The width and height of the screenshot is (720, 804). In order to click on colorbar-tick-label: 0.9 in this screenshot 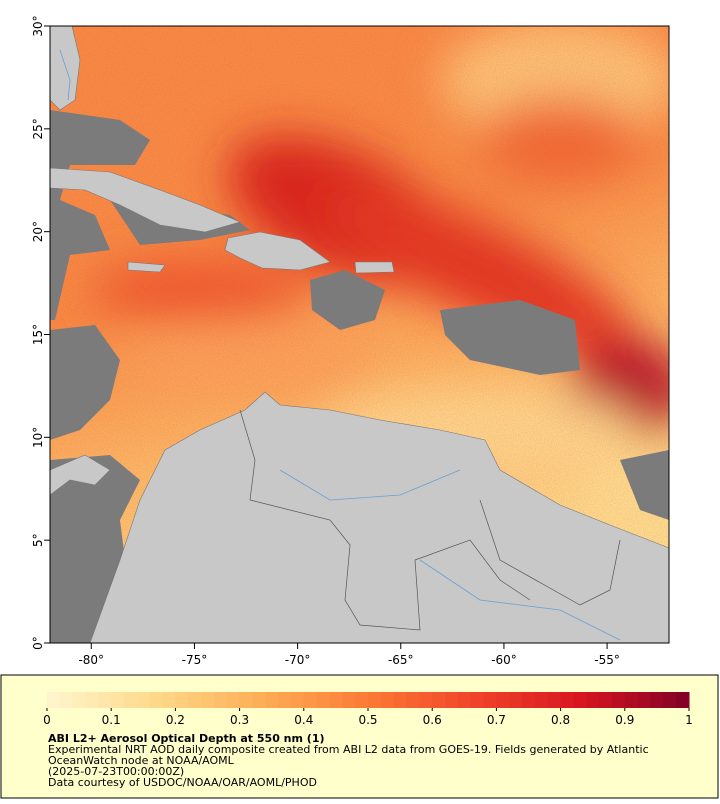, I will do `click(624, 720)`.